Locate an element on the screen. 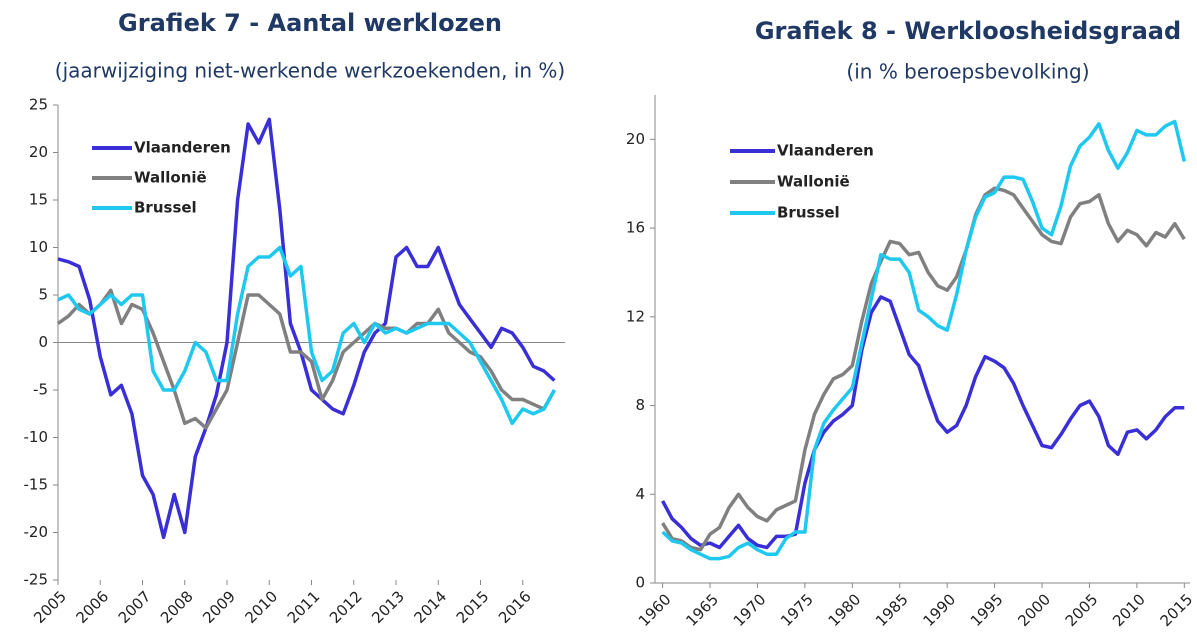 This screenshot has width=1197, height=639. x-tick-label: 1985 is located at coordinates (892, 610).